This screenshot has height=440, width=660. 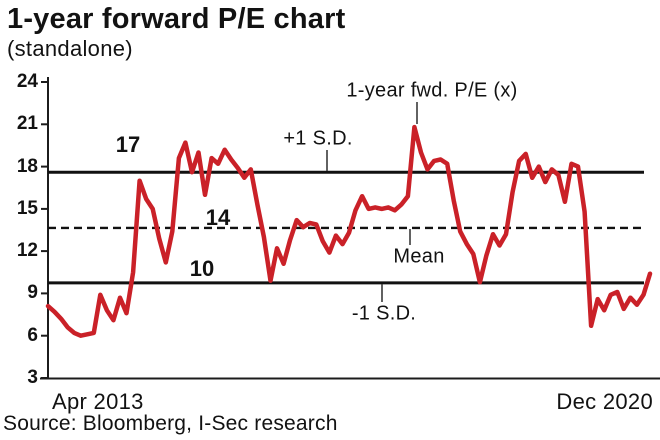 I want to click on series-callout-label: 1-year fwd. P/E (x), so click(x=432, y=90).